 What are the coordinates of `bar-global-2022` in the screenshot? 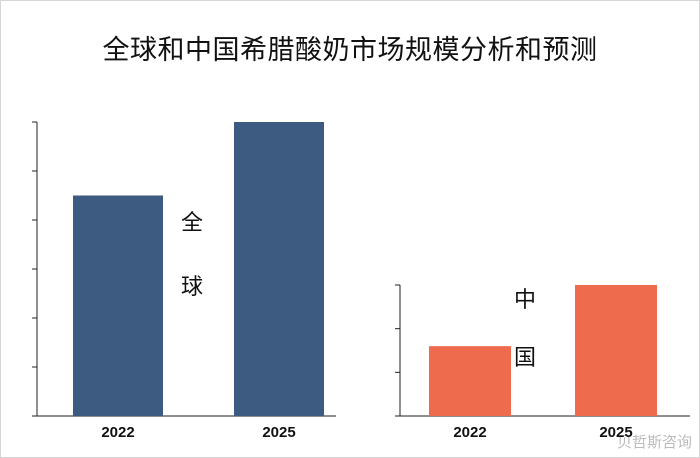 It's located at (118, 305).